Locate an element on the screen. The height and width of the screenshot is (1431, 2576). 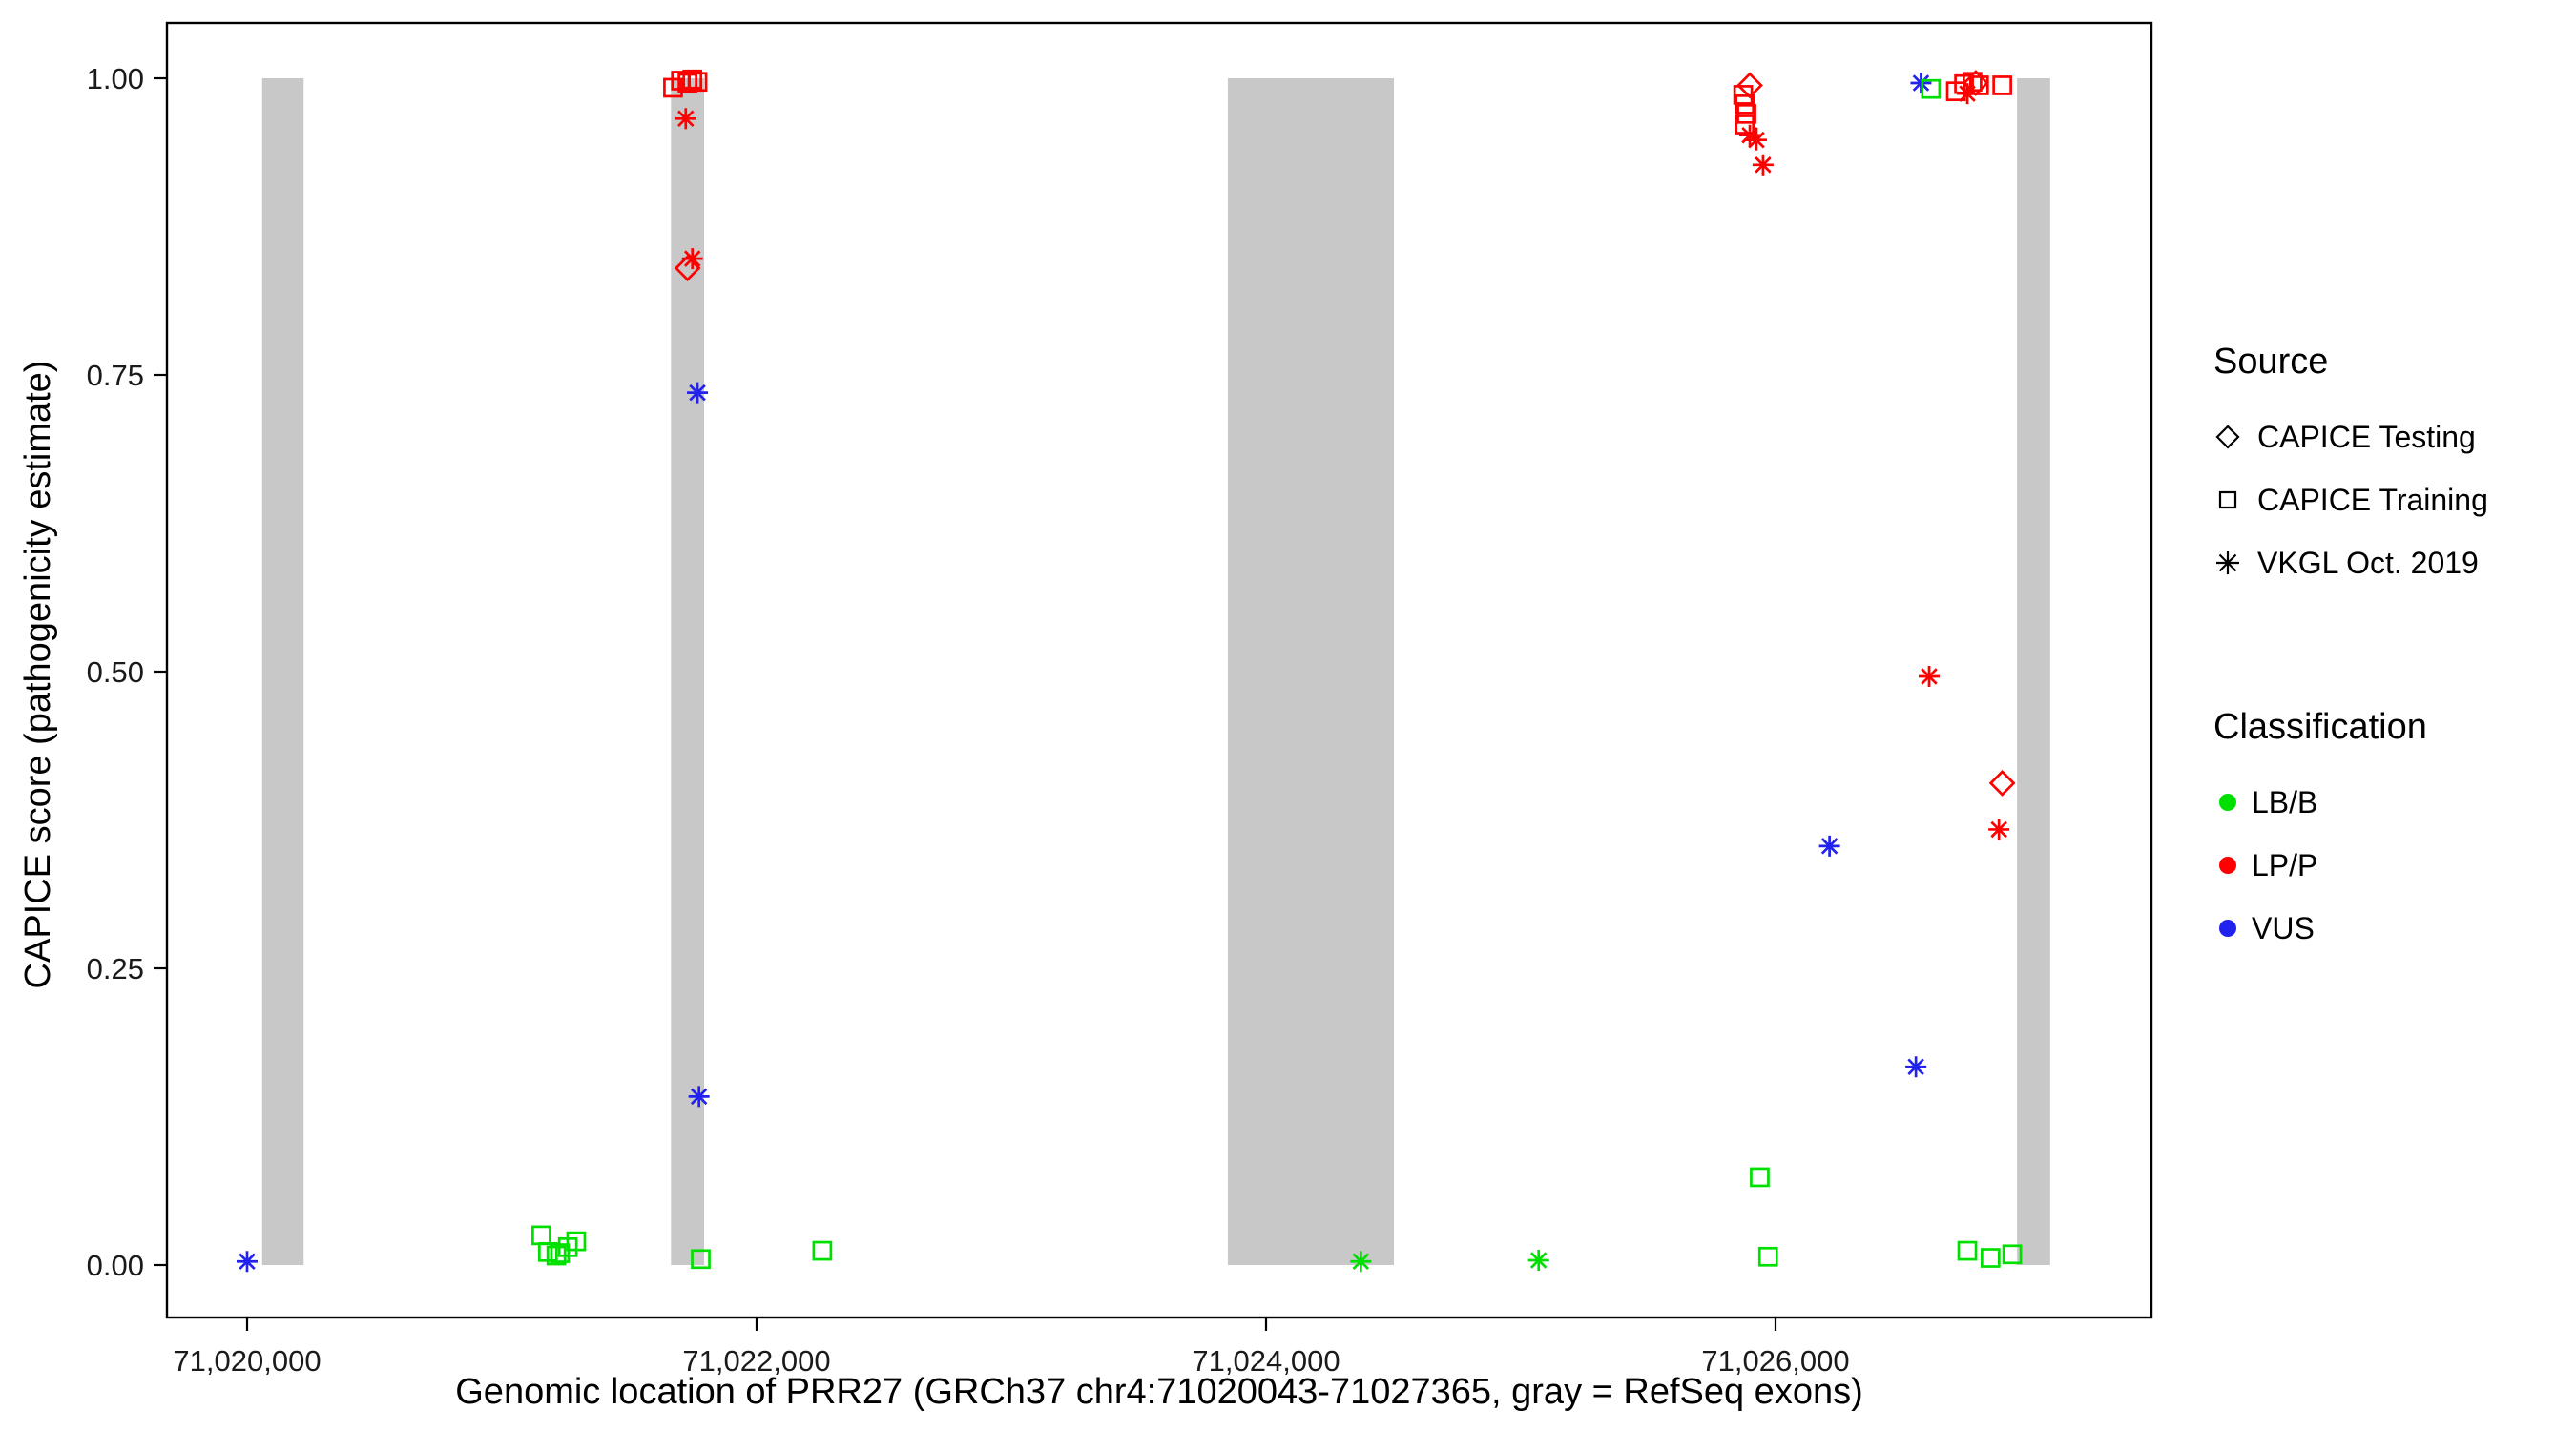
diamond-icon is located at coordinates (2235, 437).